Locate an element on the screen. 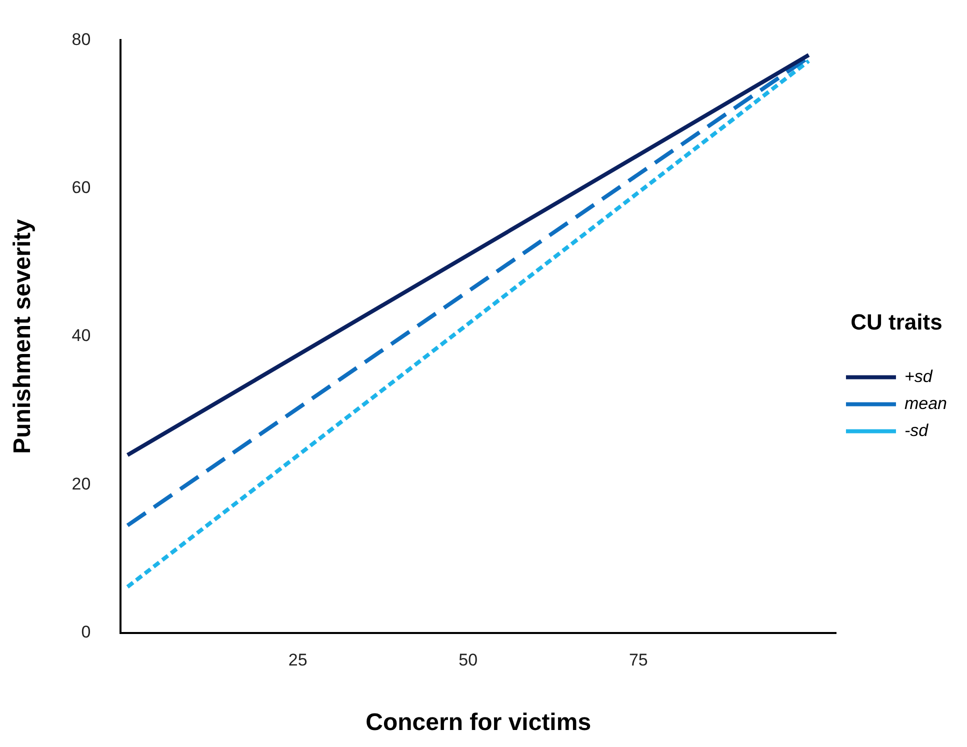 The image size is (967, 747). x-axis-title: Concern for victims is located at coordinates (479, 722).